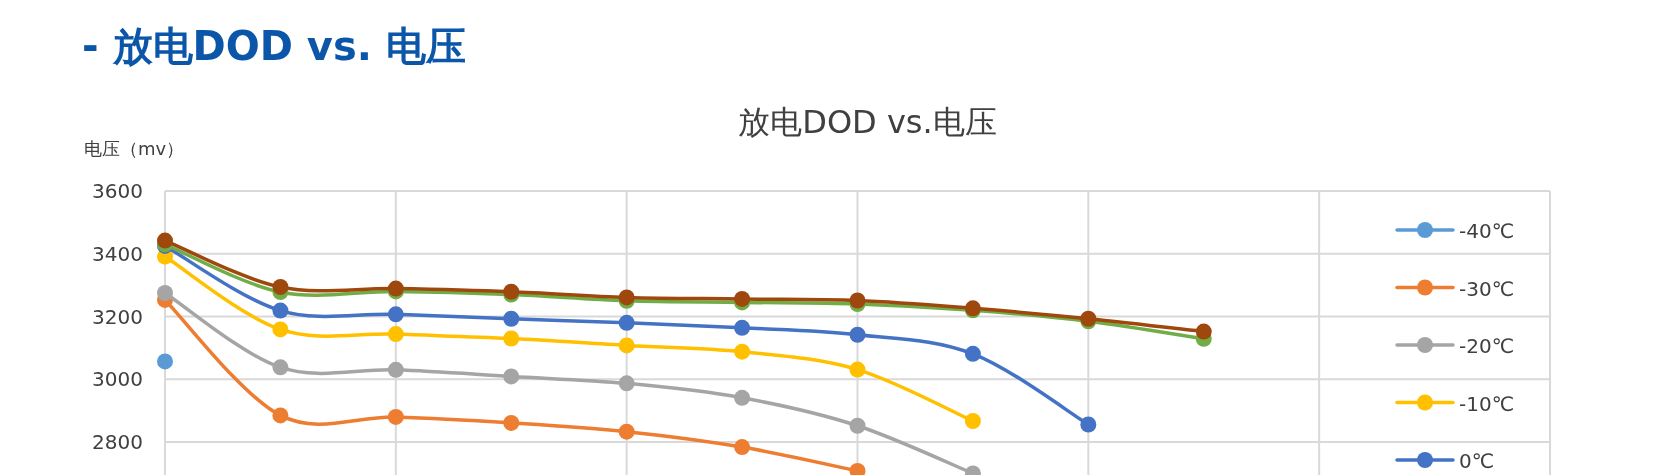  I want to click on chart-title: - 放电DOD vs. 电压, so click(274, 46).